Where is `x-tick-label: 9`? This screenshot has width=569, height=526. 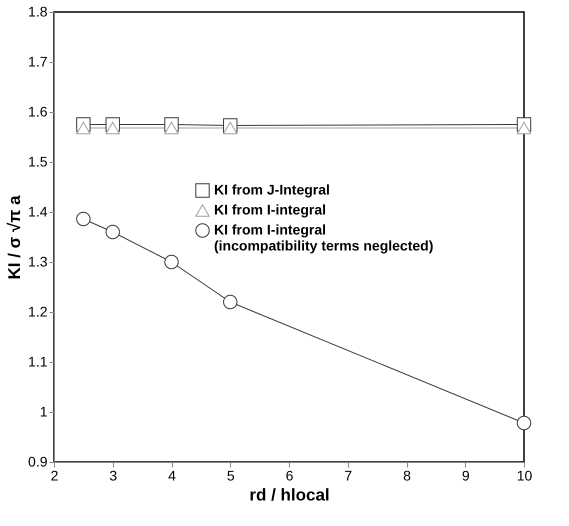
x-tick-label: 9 is located at coordinates (466, 476).